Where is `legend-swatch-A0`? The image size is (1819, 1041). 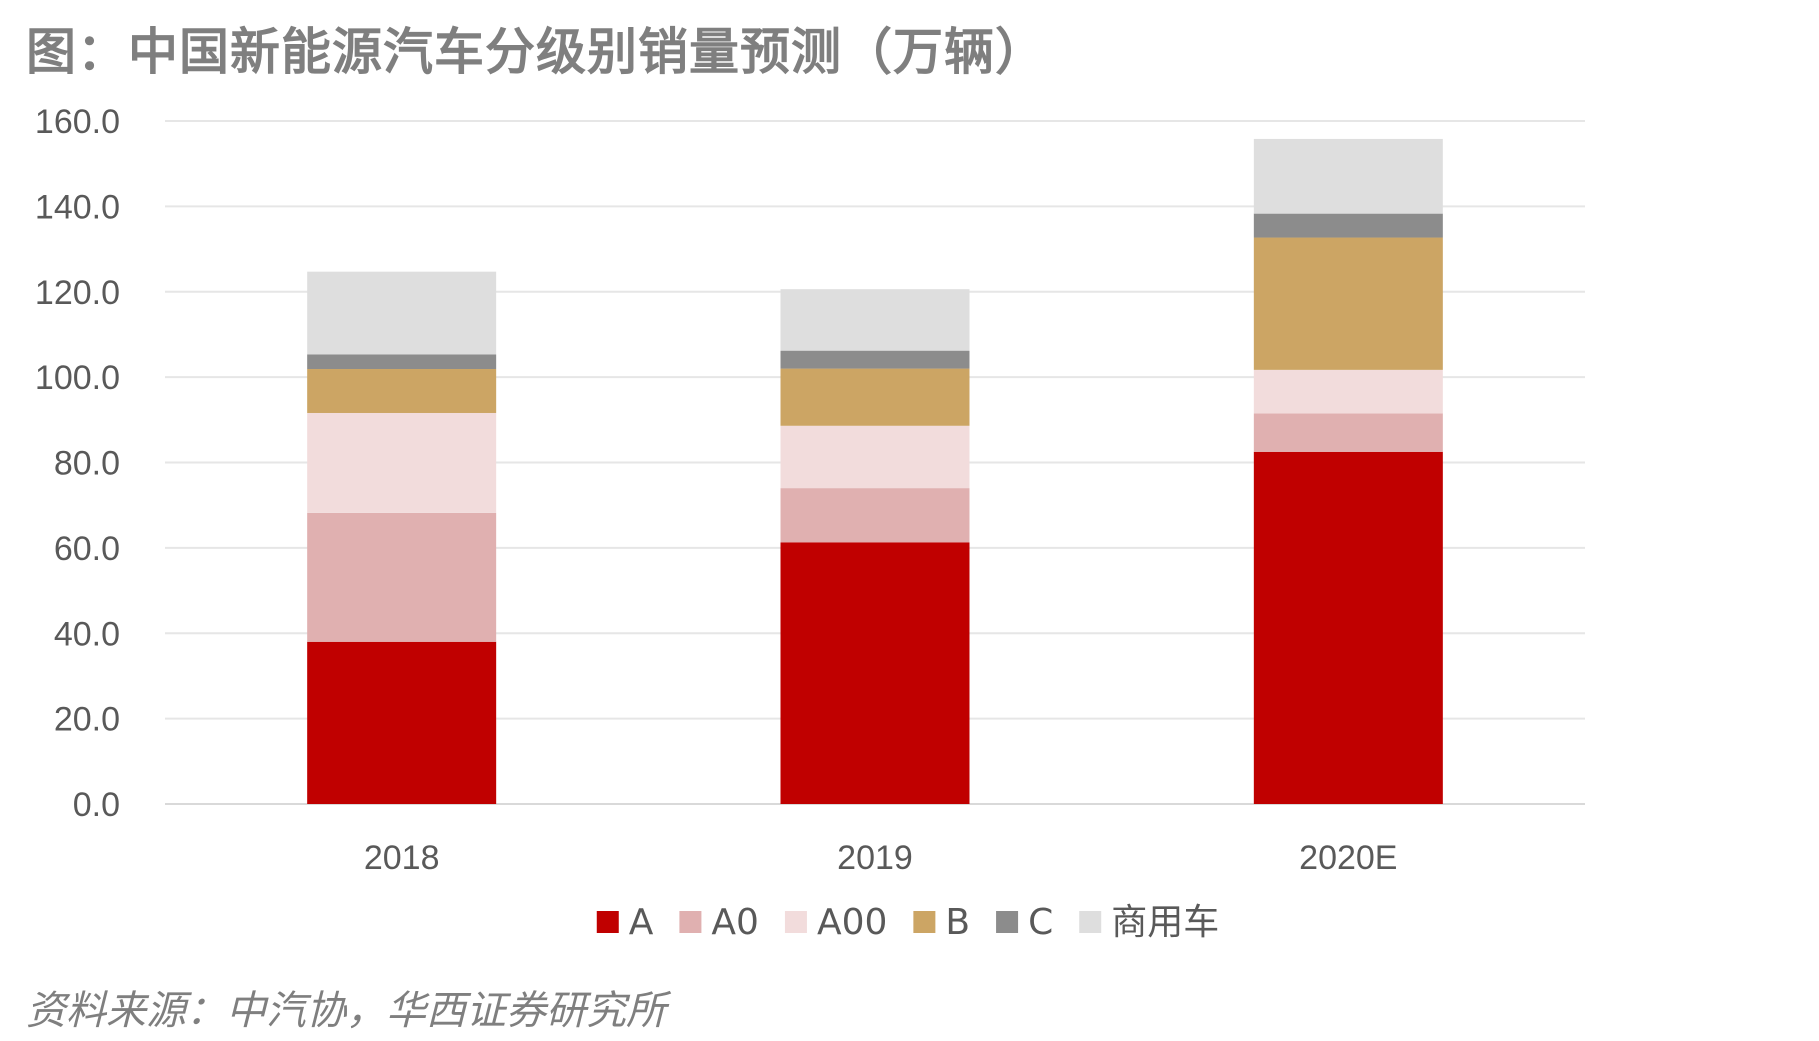
legend-swatch-A0 is located at coordinates (690, 922).